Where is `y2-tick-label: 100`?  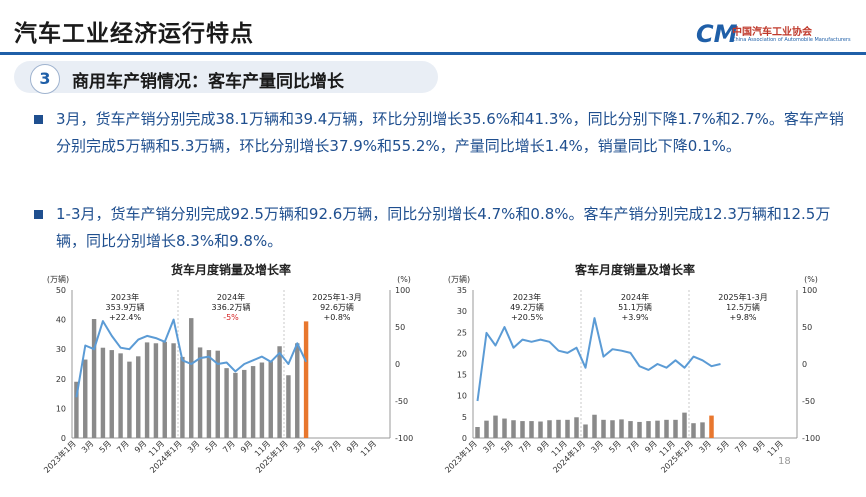 y2-tick-label: 100 is located at coordinates (402, 290).